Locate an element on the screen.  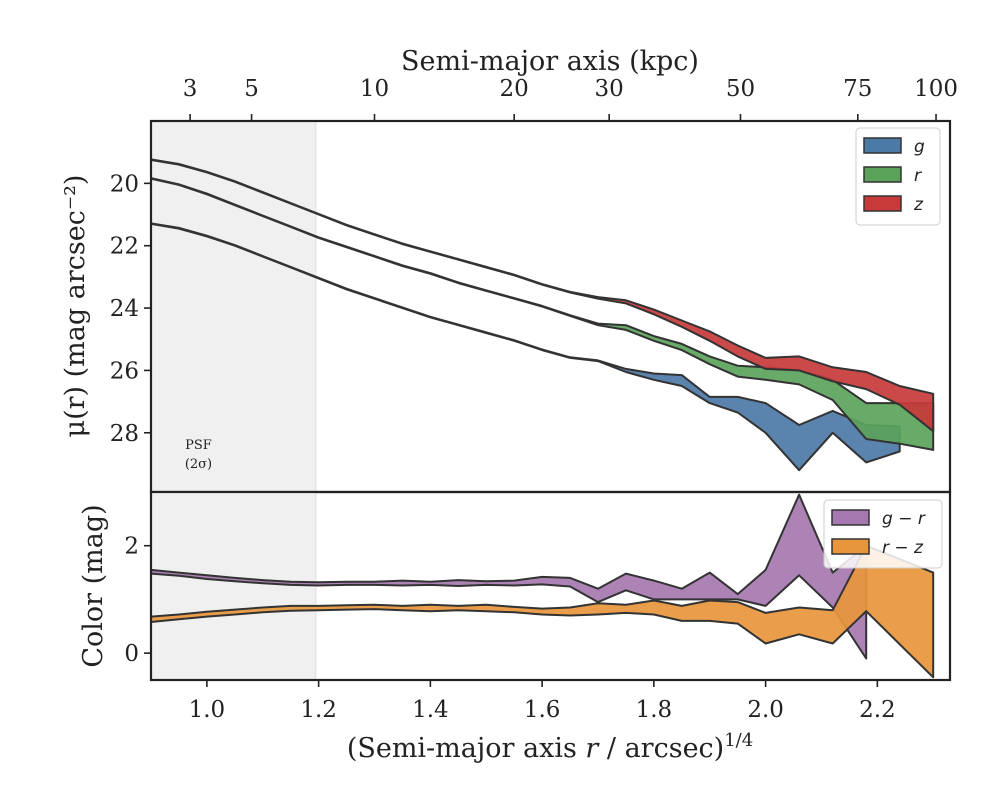
top-x-tick-label: 5 is located at coordinates (251, 89).